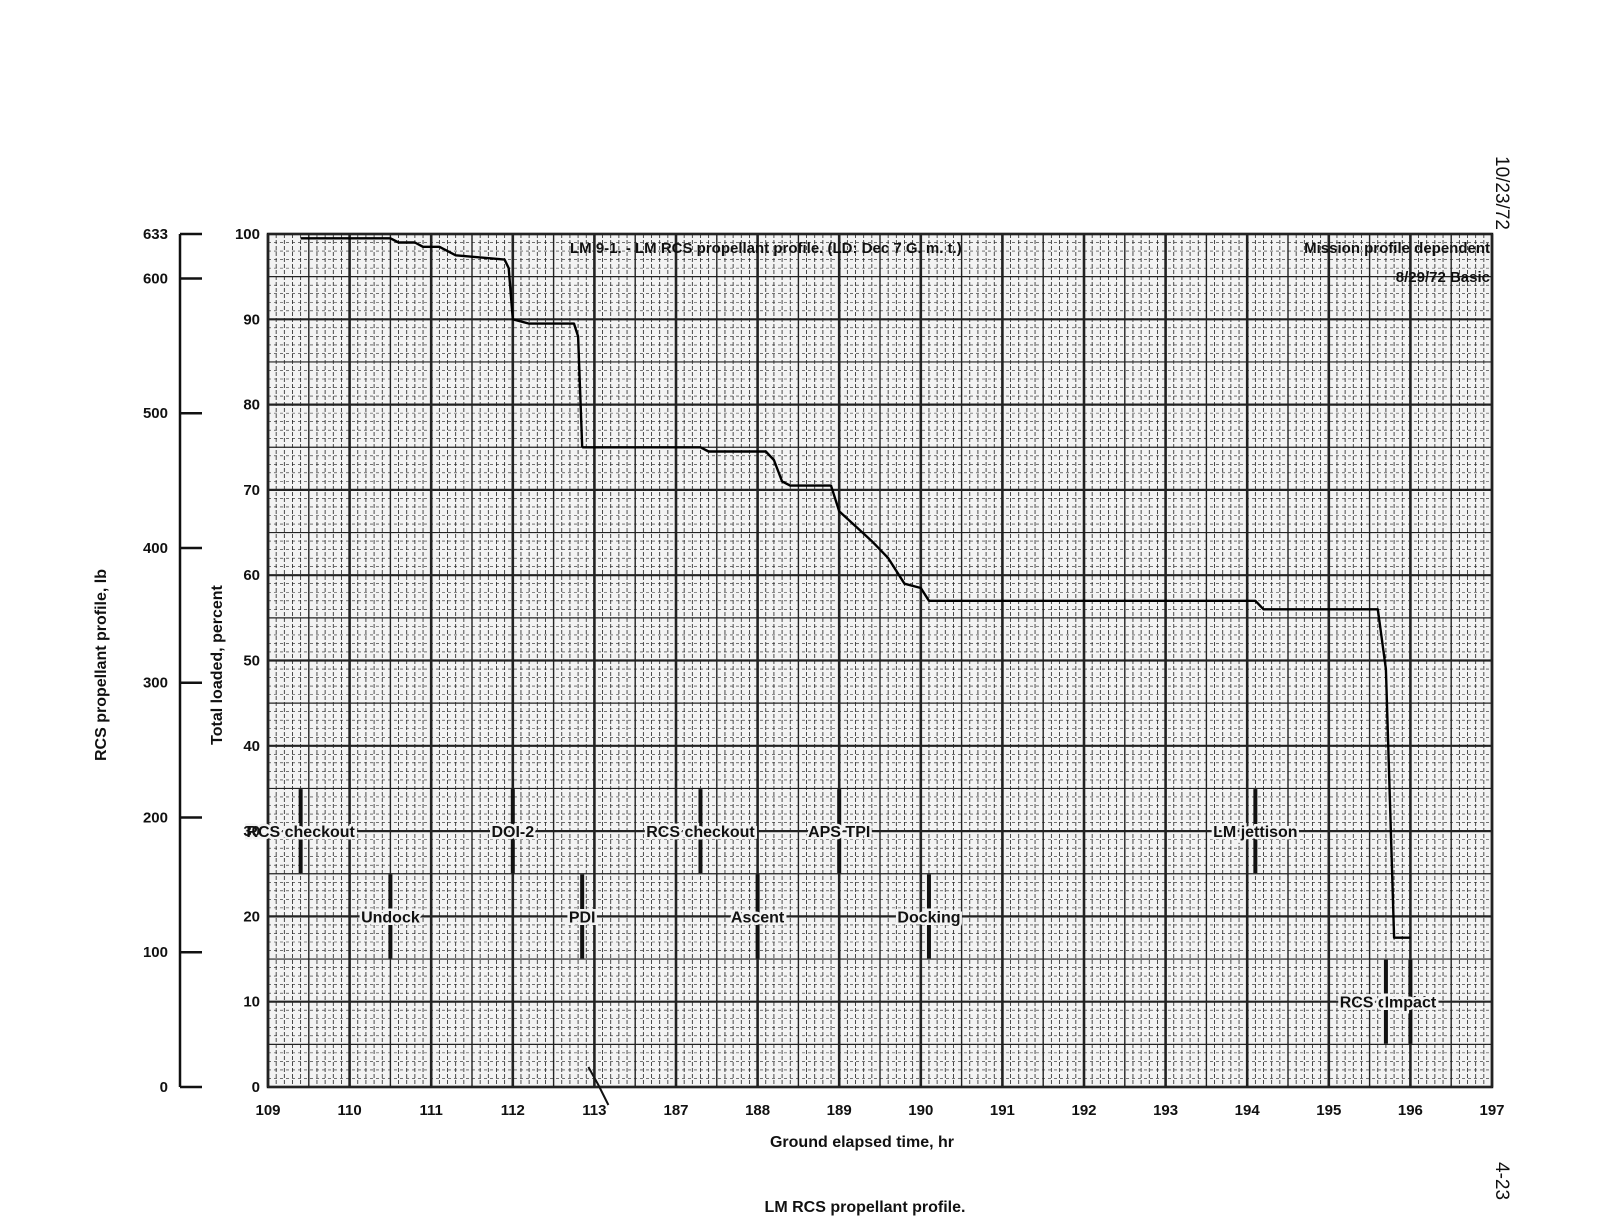 This screenshot has height=1216, width=1615. What do you see at coordinates (598, 1086) in the screenshot?
I see `axis-break-mark` at bounding box center [598, 1086].